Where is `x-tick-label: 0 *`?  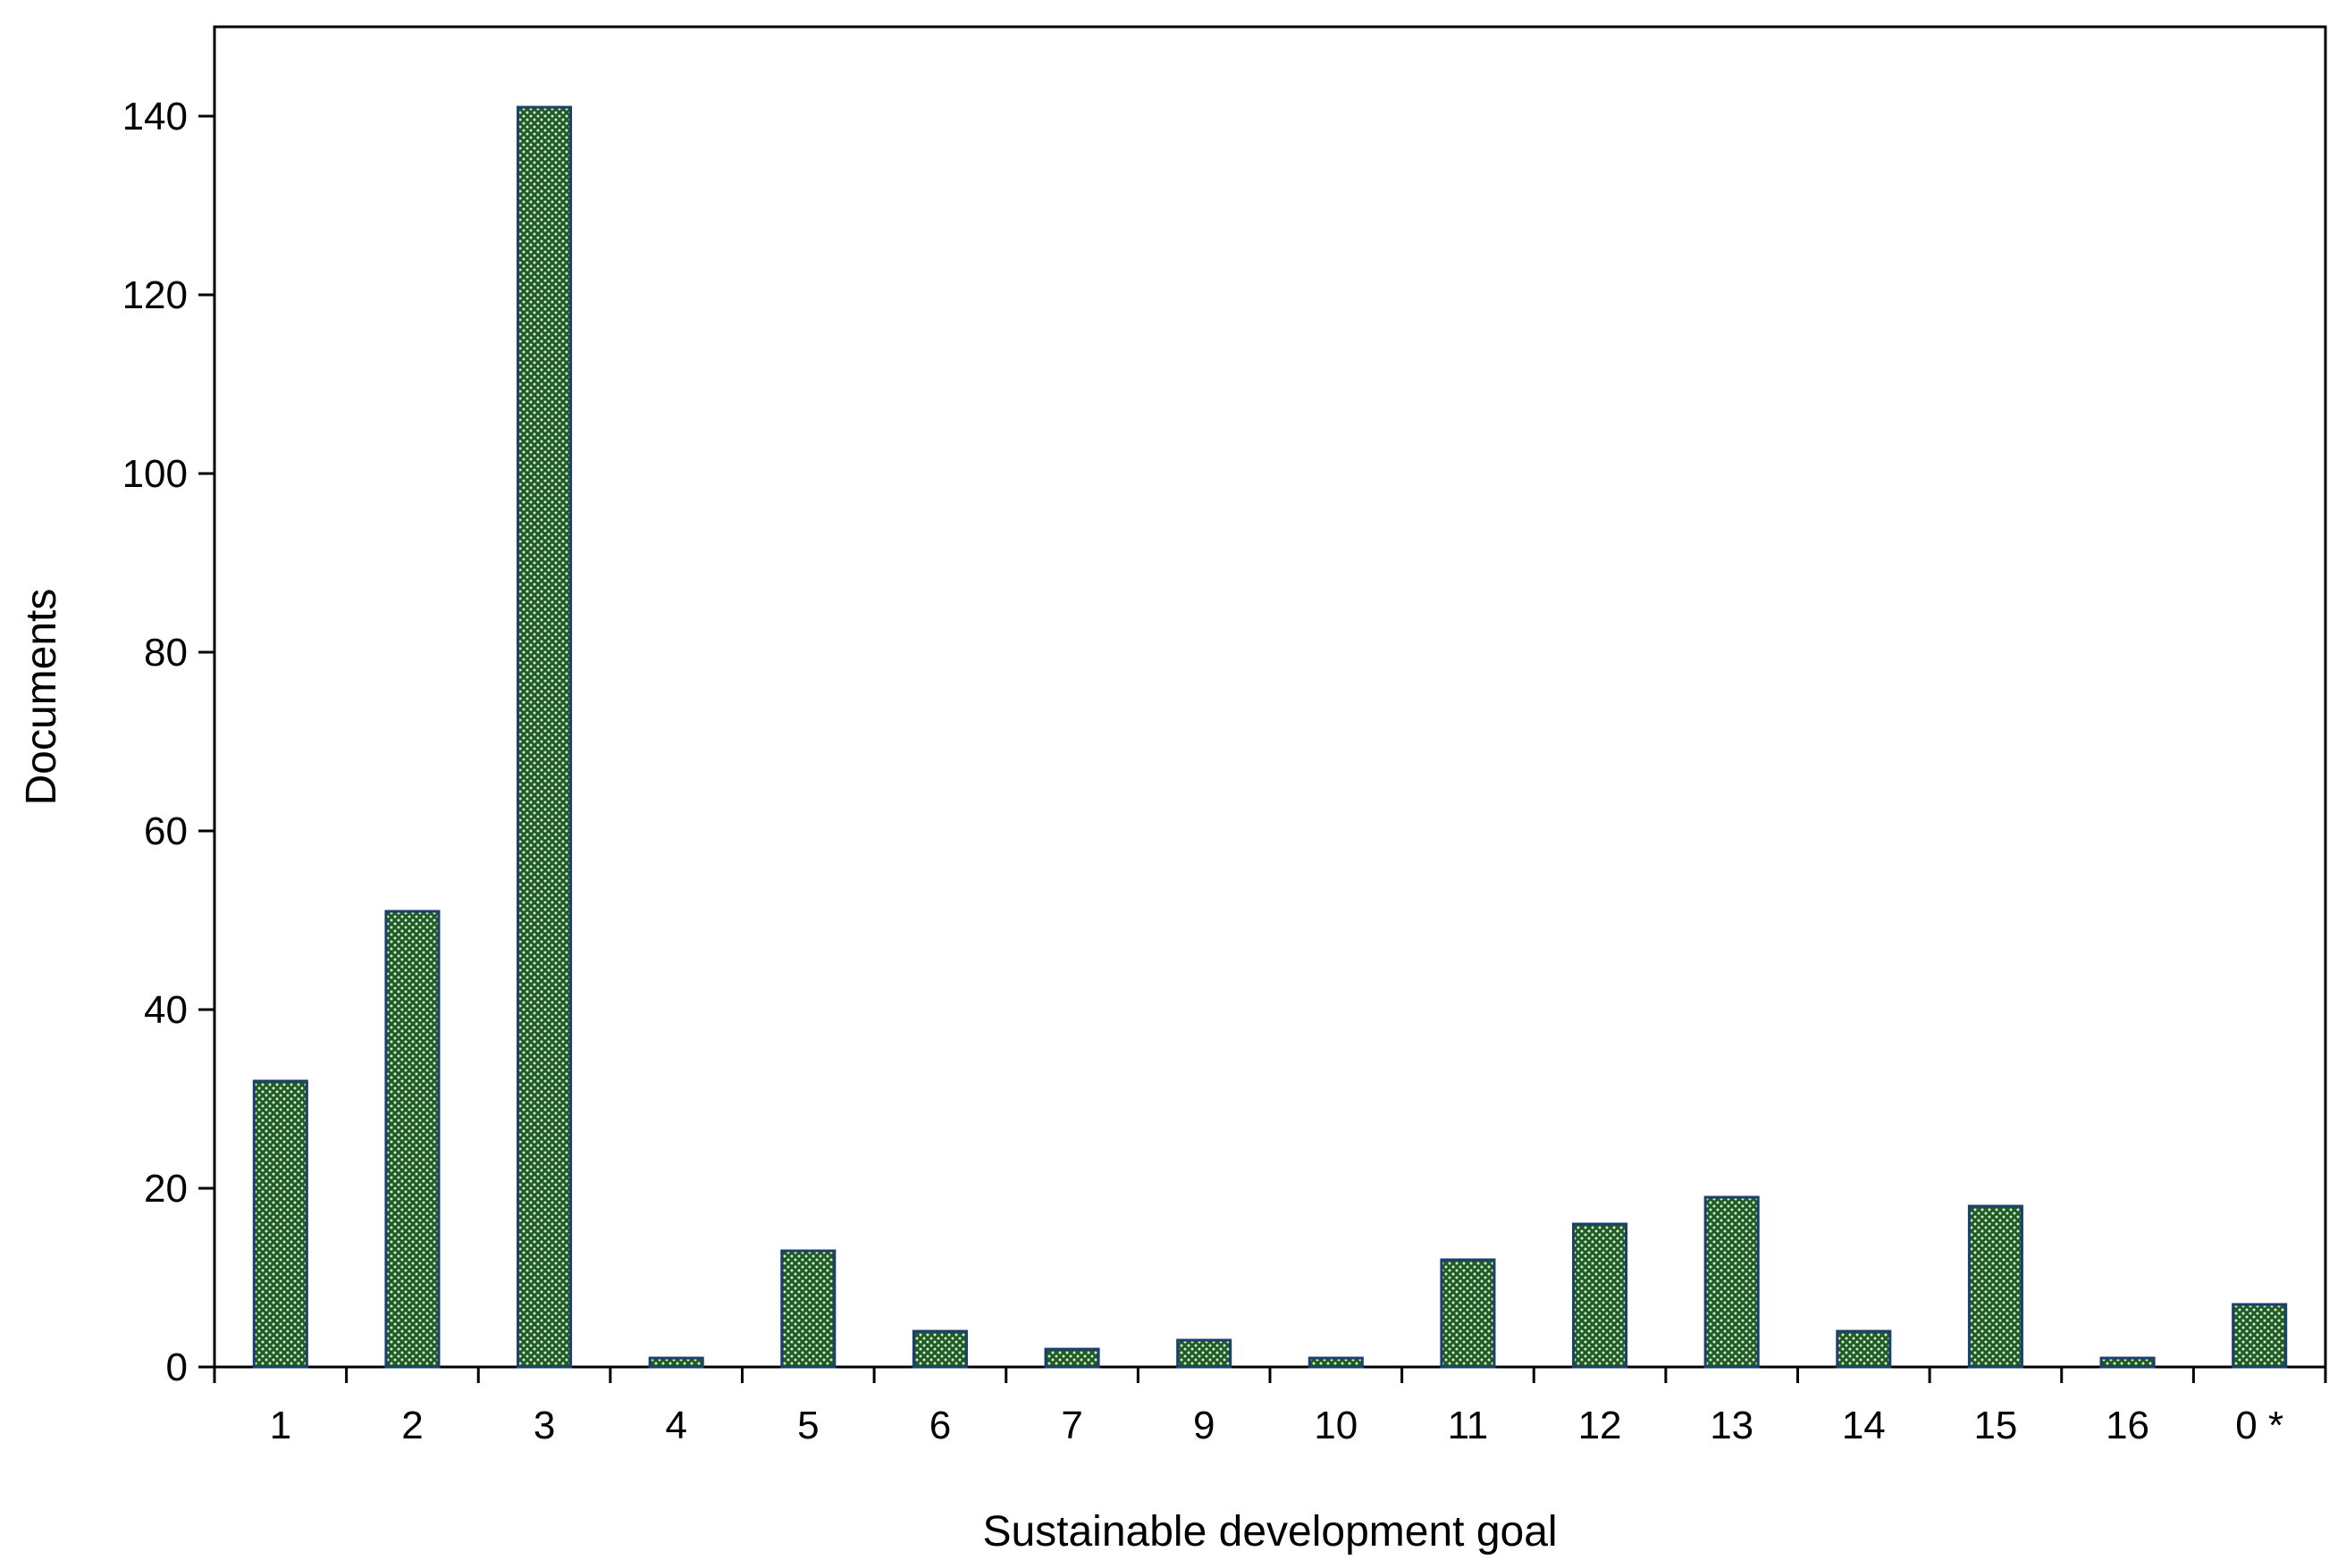
x-tick-label: 0 * is located at coordinates (2259, 1425).